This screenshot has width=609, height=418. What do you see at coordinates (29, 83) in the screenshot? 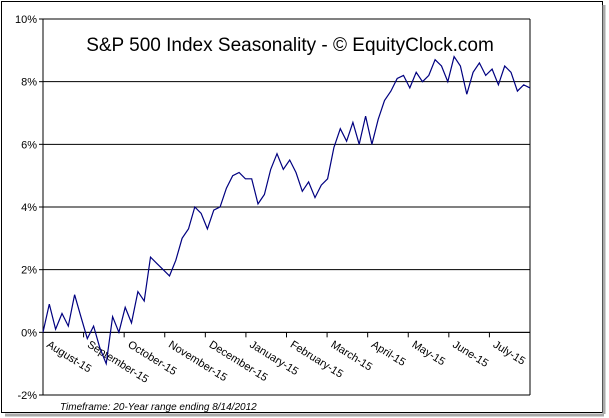
I see `y-tick-label: 8%` at bounding box center [29, 83].